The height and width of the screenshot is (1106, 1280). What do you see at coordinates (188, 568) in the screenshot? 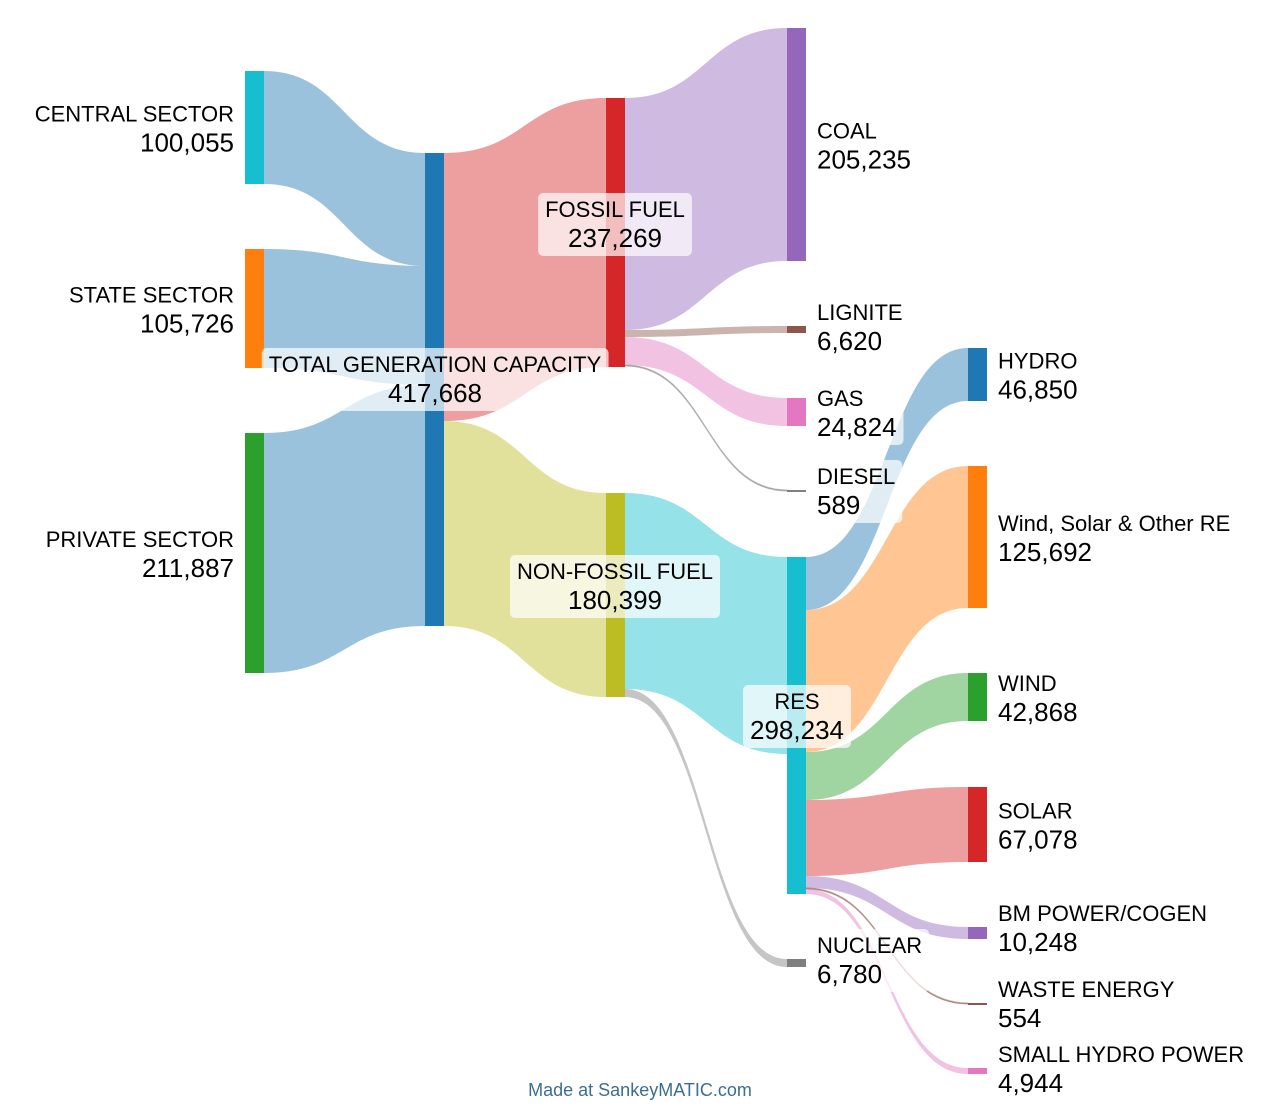
I see `node-value-private: 211,887` at bounding box center [188, 568].